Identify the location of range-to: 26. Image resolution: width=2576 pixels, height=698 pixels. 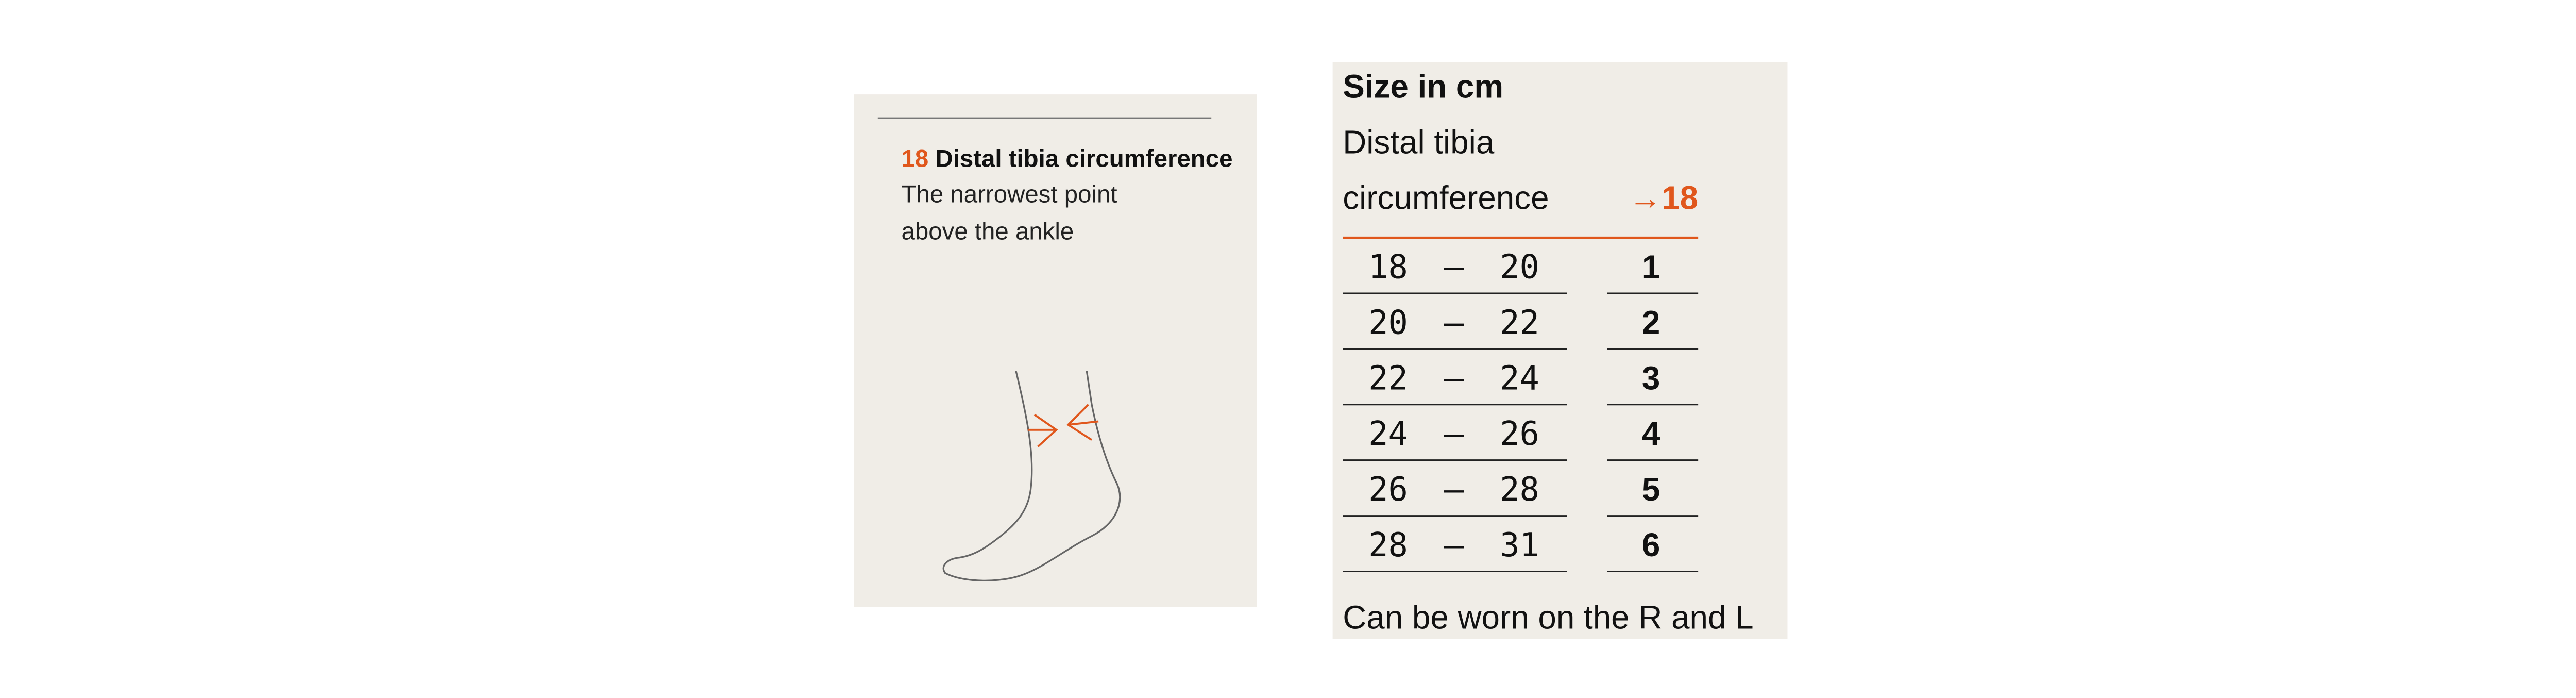
(1519, 434).